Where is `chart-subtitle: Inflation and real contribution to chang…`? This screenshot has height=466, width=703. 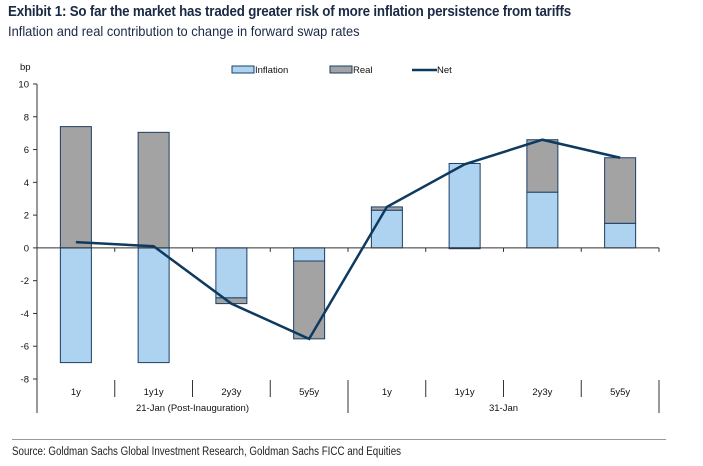
chart-subtitle: Inflation and real contribution to chang… is located at coordinates (184, 31).